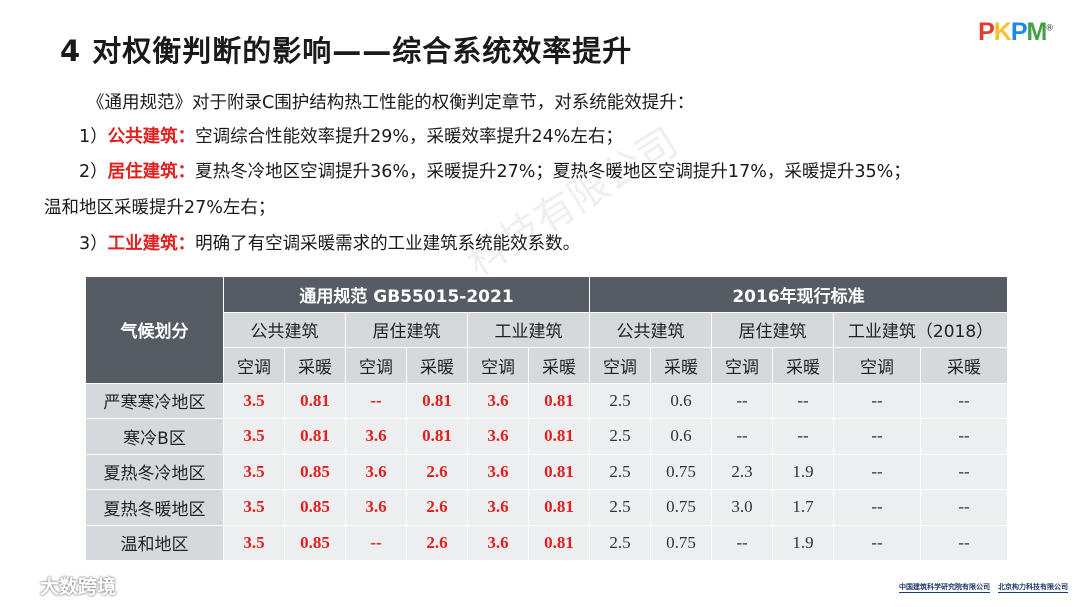  I want to click on zone-label: 寒冷B区, so click(154, 436).